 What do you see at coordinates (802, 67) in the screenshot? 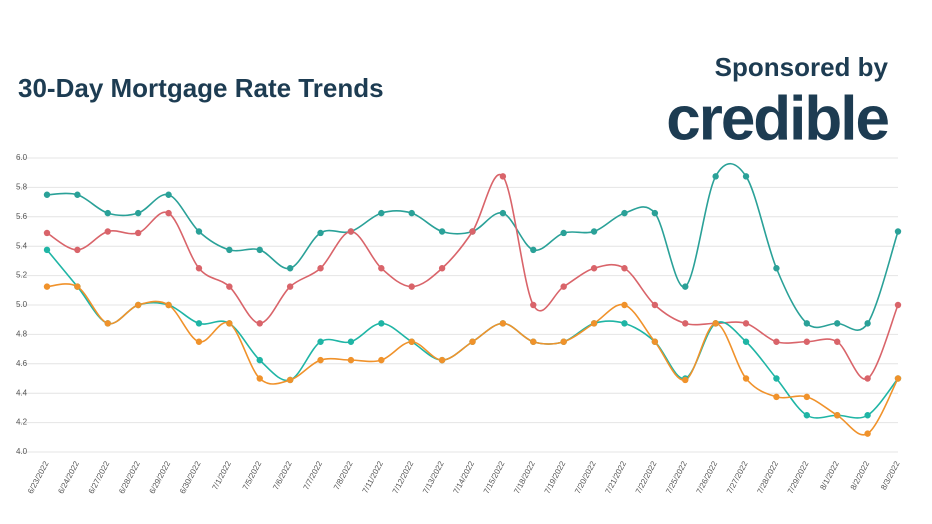
I see `sponsor-label: Sponsored by` at bounding box center [802, 67].